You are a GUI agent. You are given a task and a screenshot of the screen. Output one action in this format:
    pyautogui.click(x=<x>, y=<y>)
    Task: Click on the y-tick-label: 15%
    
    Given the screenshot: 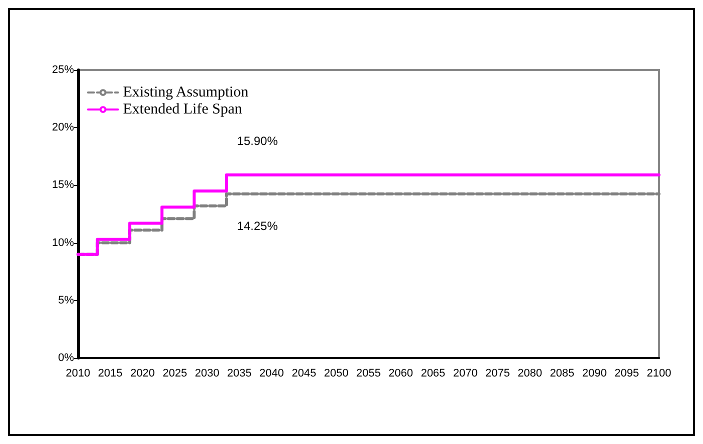 What is the action you would take?
    pyautogui.click(x=63, y=185)
    